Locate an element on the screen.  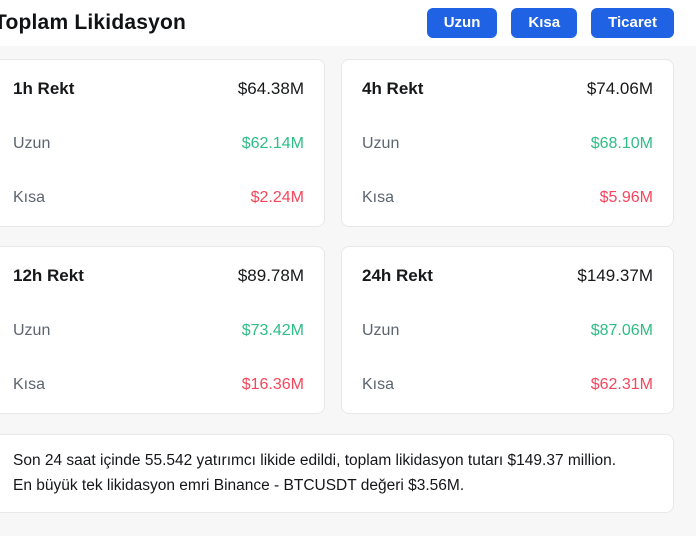
kisa-button: Kısa is located at coordinates (544, 23).